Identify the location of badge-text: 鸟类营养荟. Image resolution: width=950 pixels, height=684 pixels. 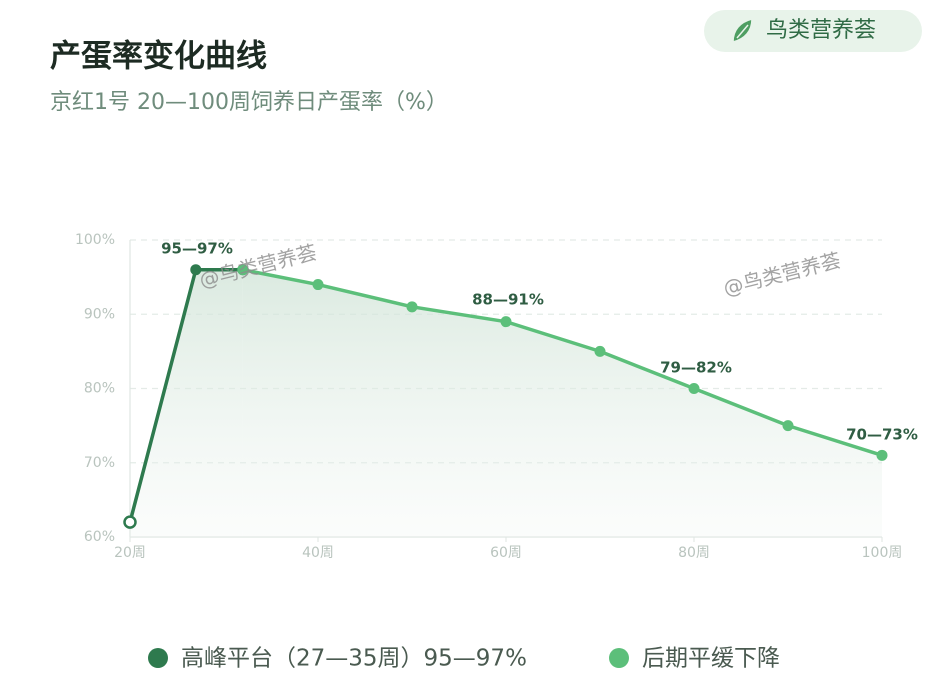
(821, 30).